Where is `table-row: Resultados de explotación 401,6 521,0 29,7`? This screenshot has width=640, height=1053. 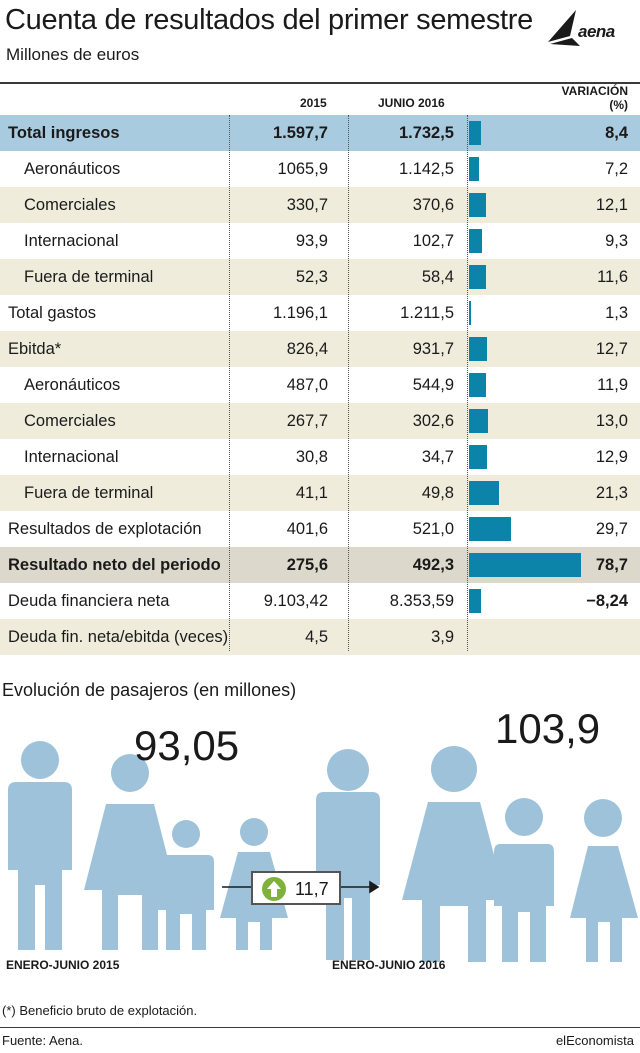 table-row: Resultados de explotación 401,6 521,0 29,7 is located at coordinates (320, 529).